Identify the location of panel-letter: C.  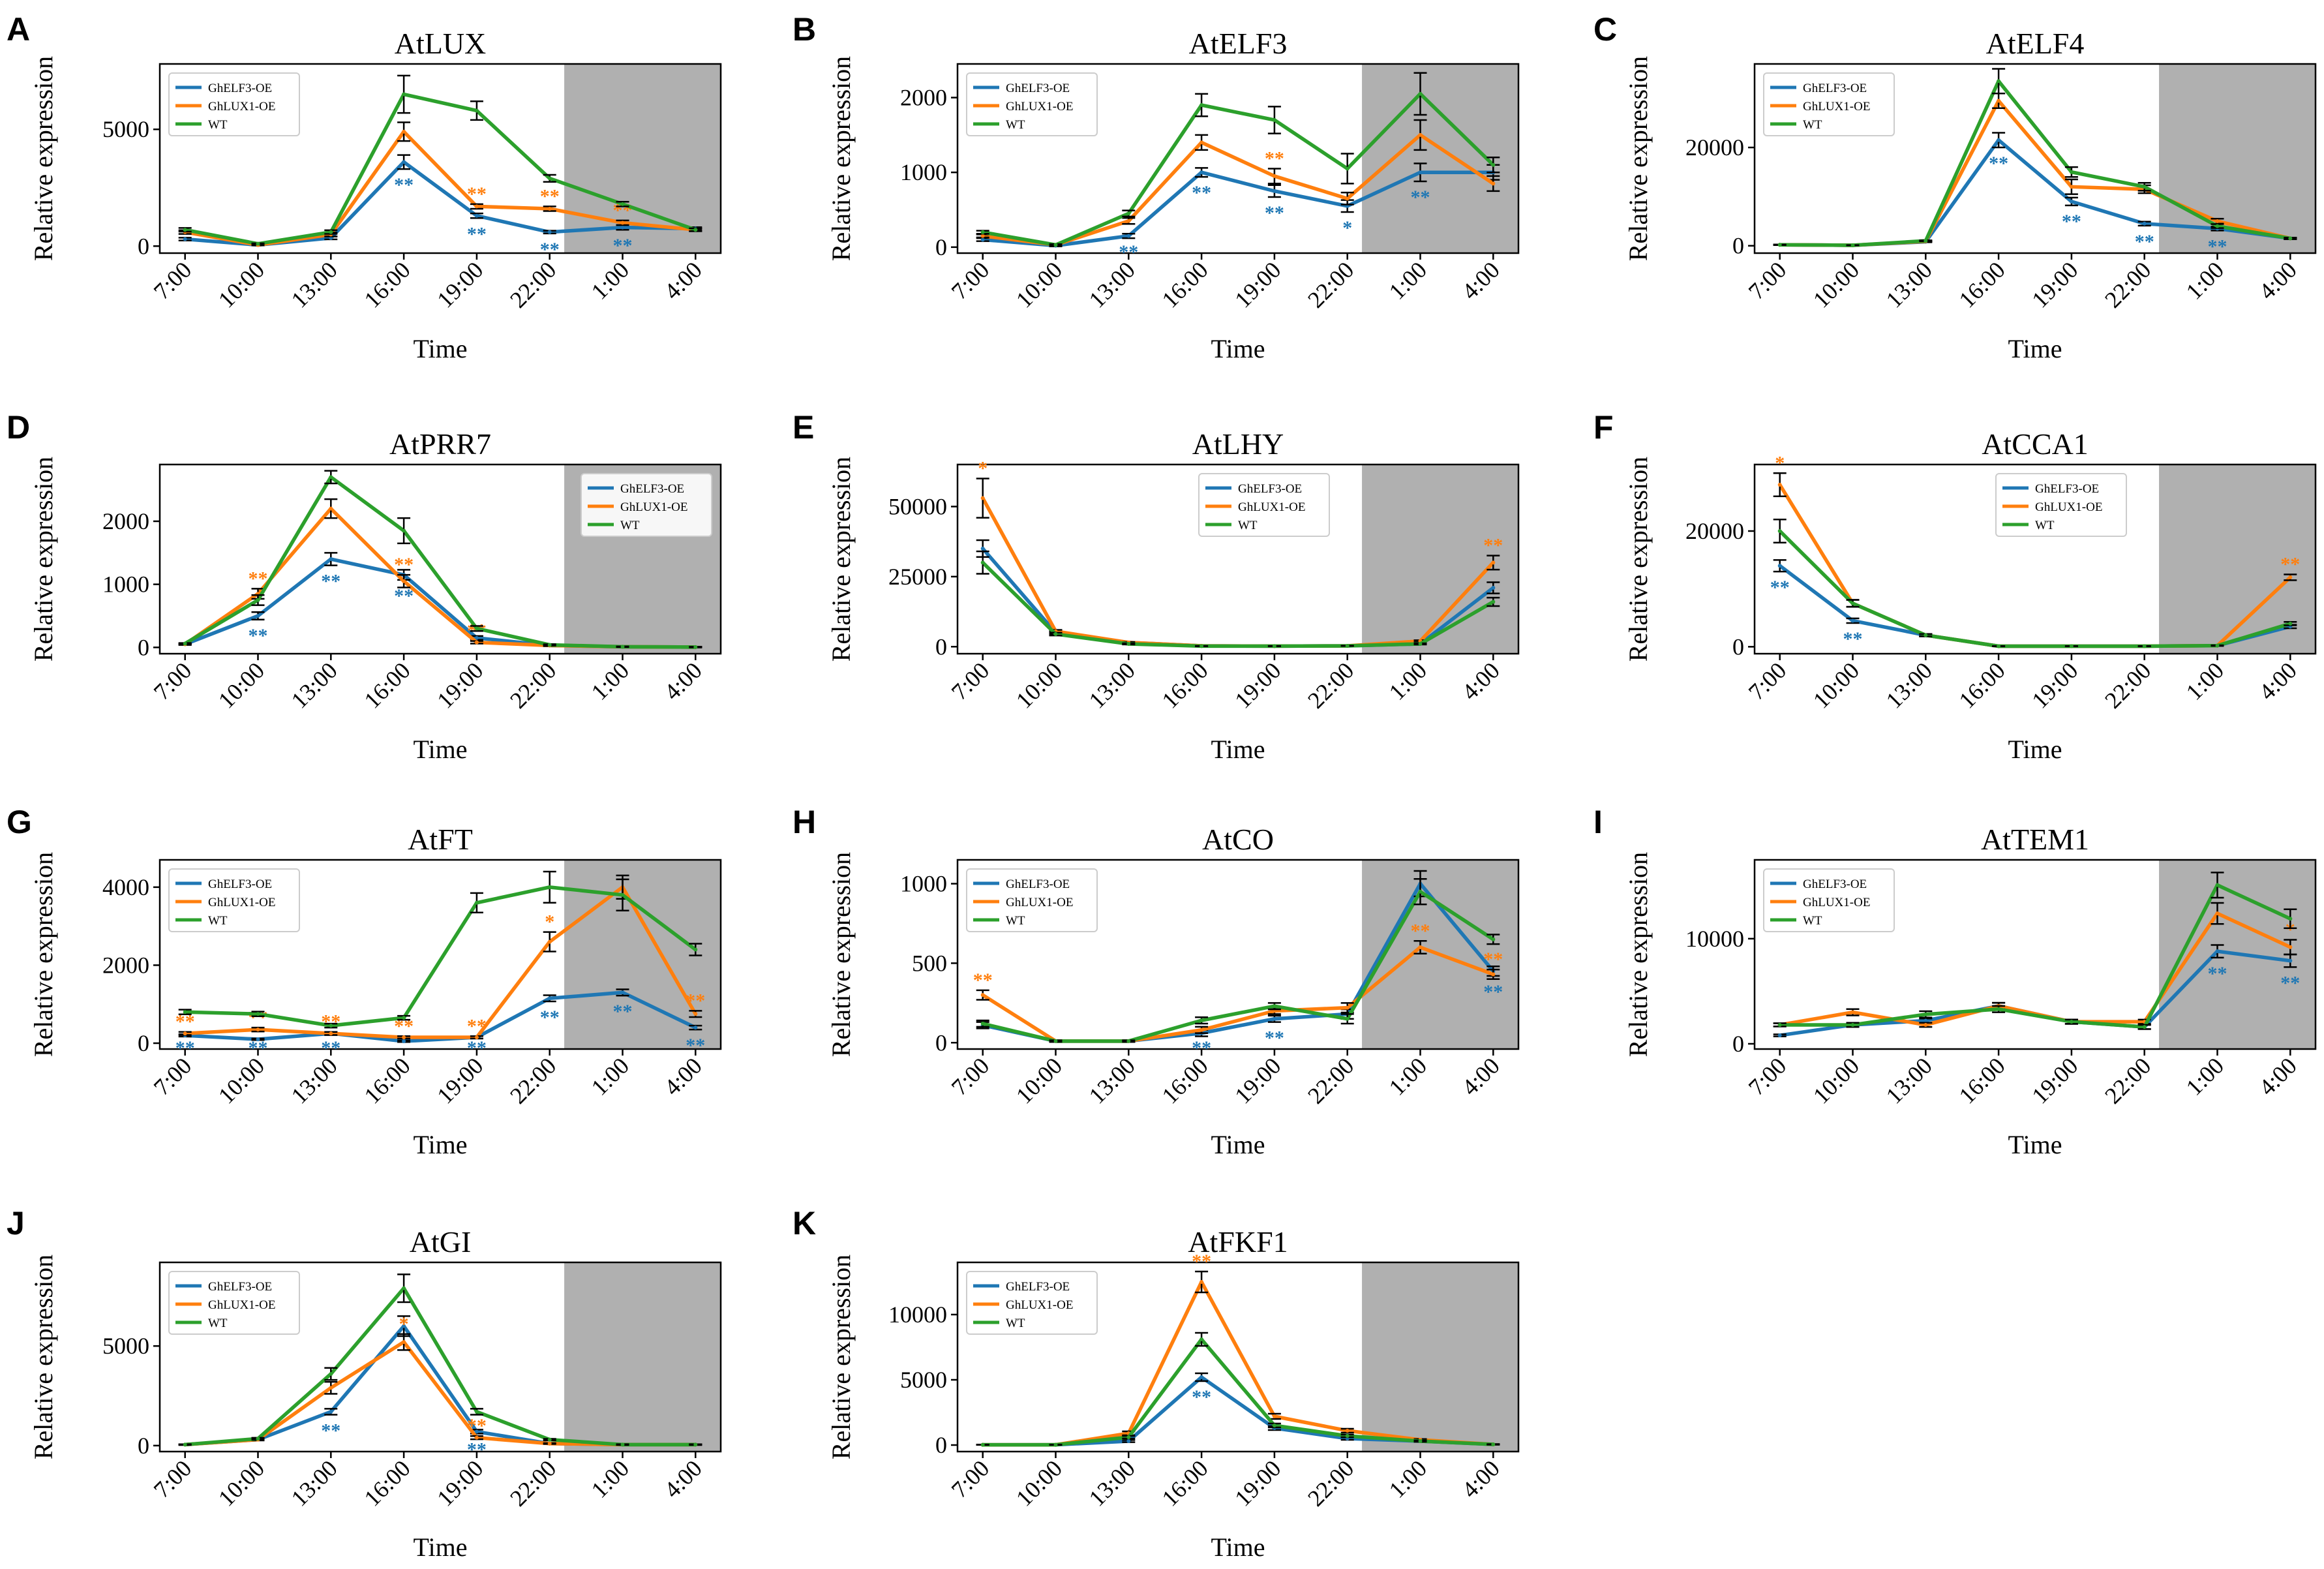
(1605, 29).